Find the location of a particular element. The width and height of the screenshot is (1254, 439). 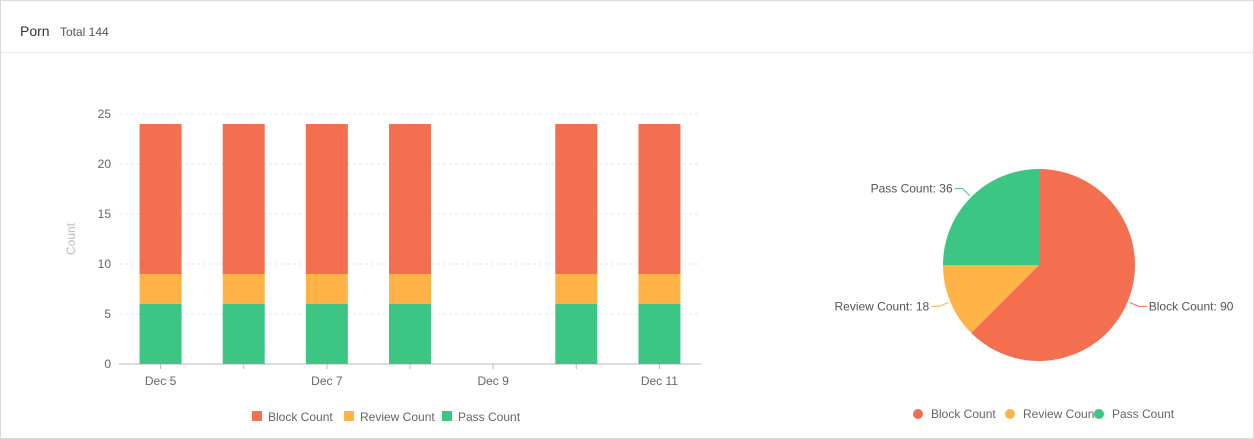

pie-slice-review-count is located at coordinates (991, 299).